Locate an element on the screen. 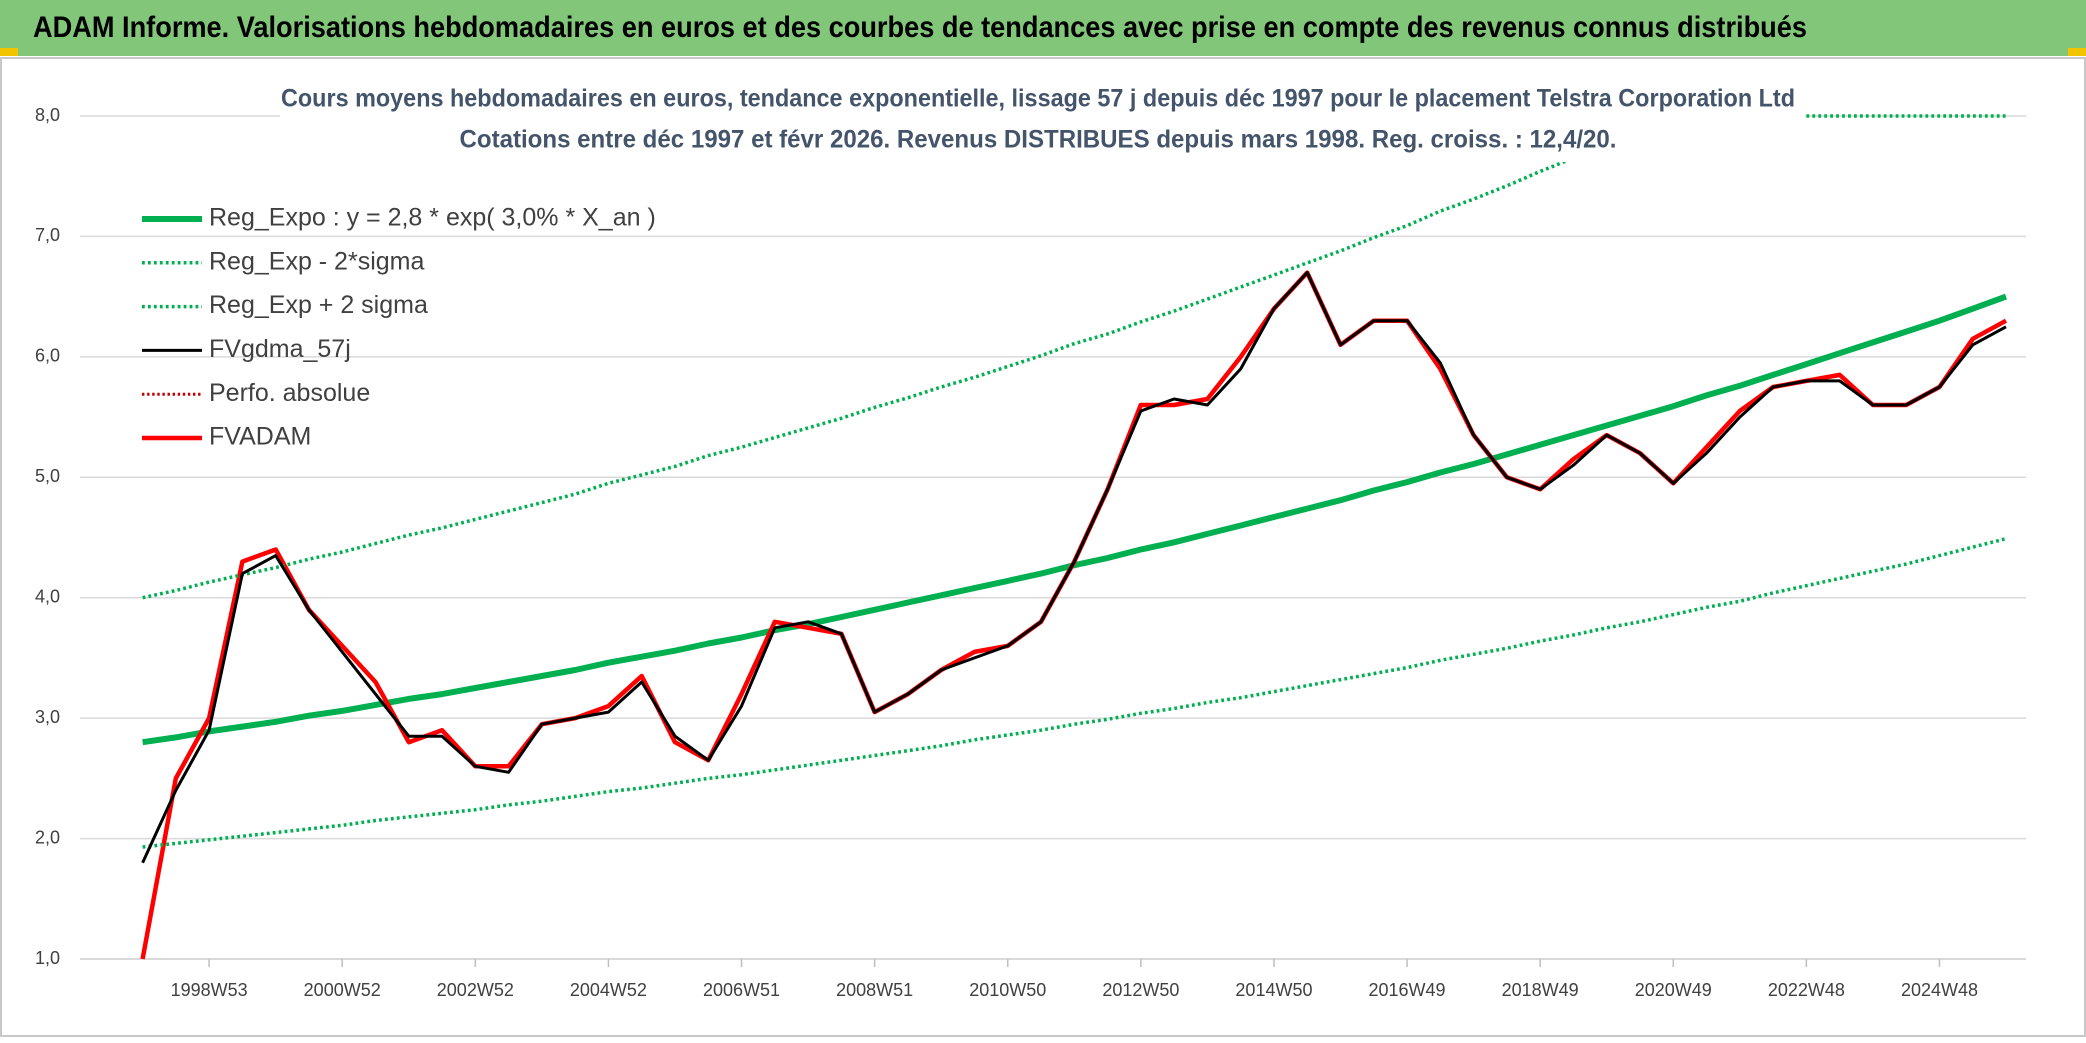  y-tick-label: 1,0 is located at coordinates (47, 958).